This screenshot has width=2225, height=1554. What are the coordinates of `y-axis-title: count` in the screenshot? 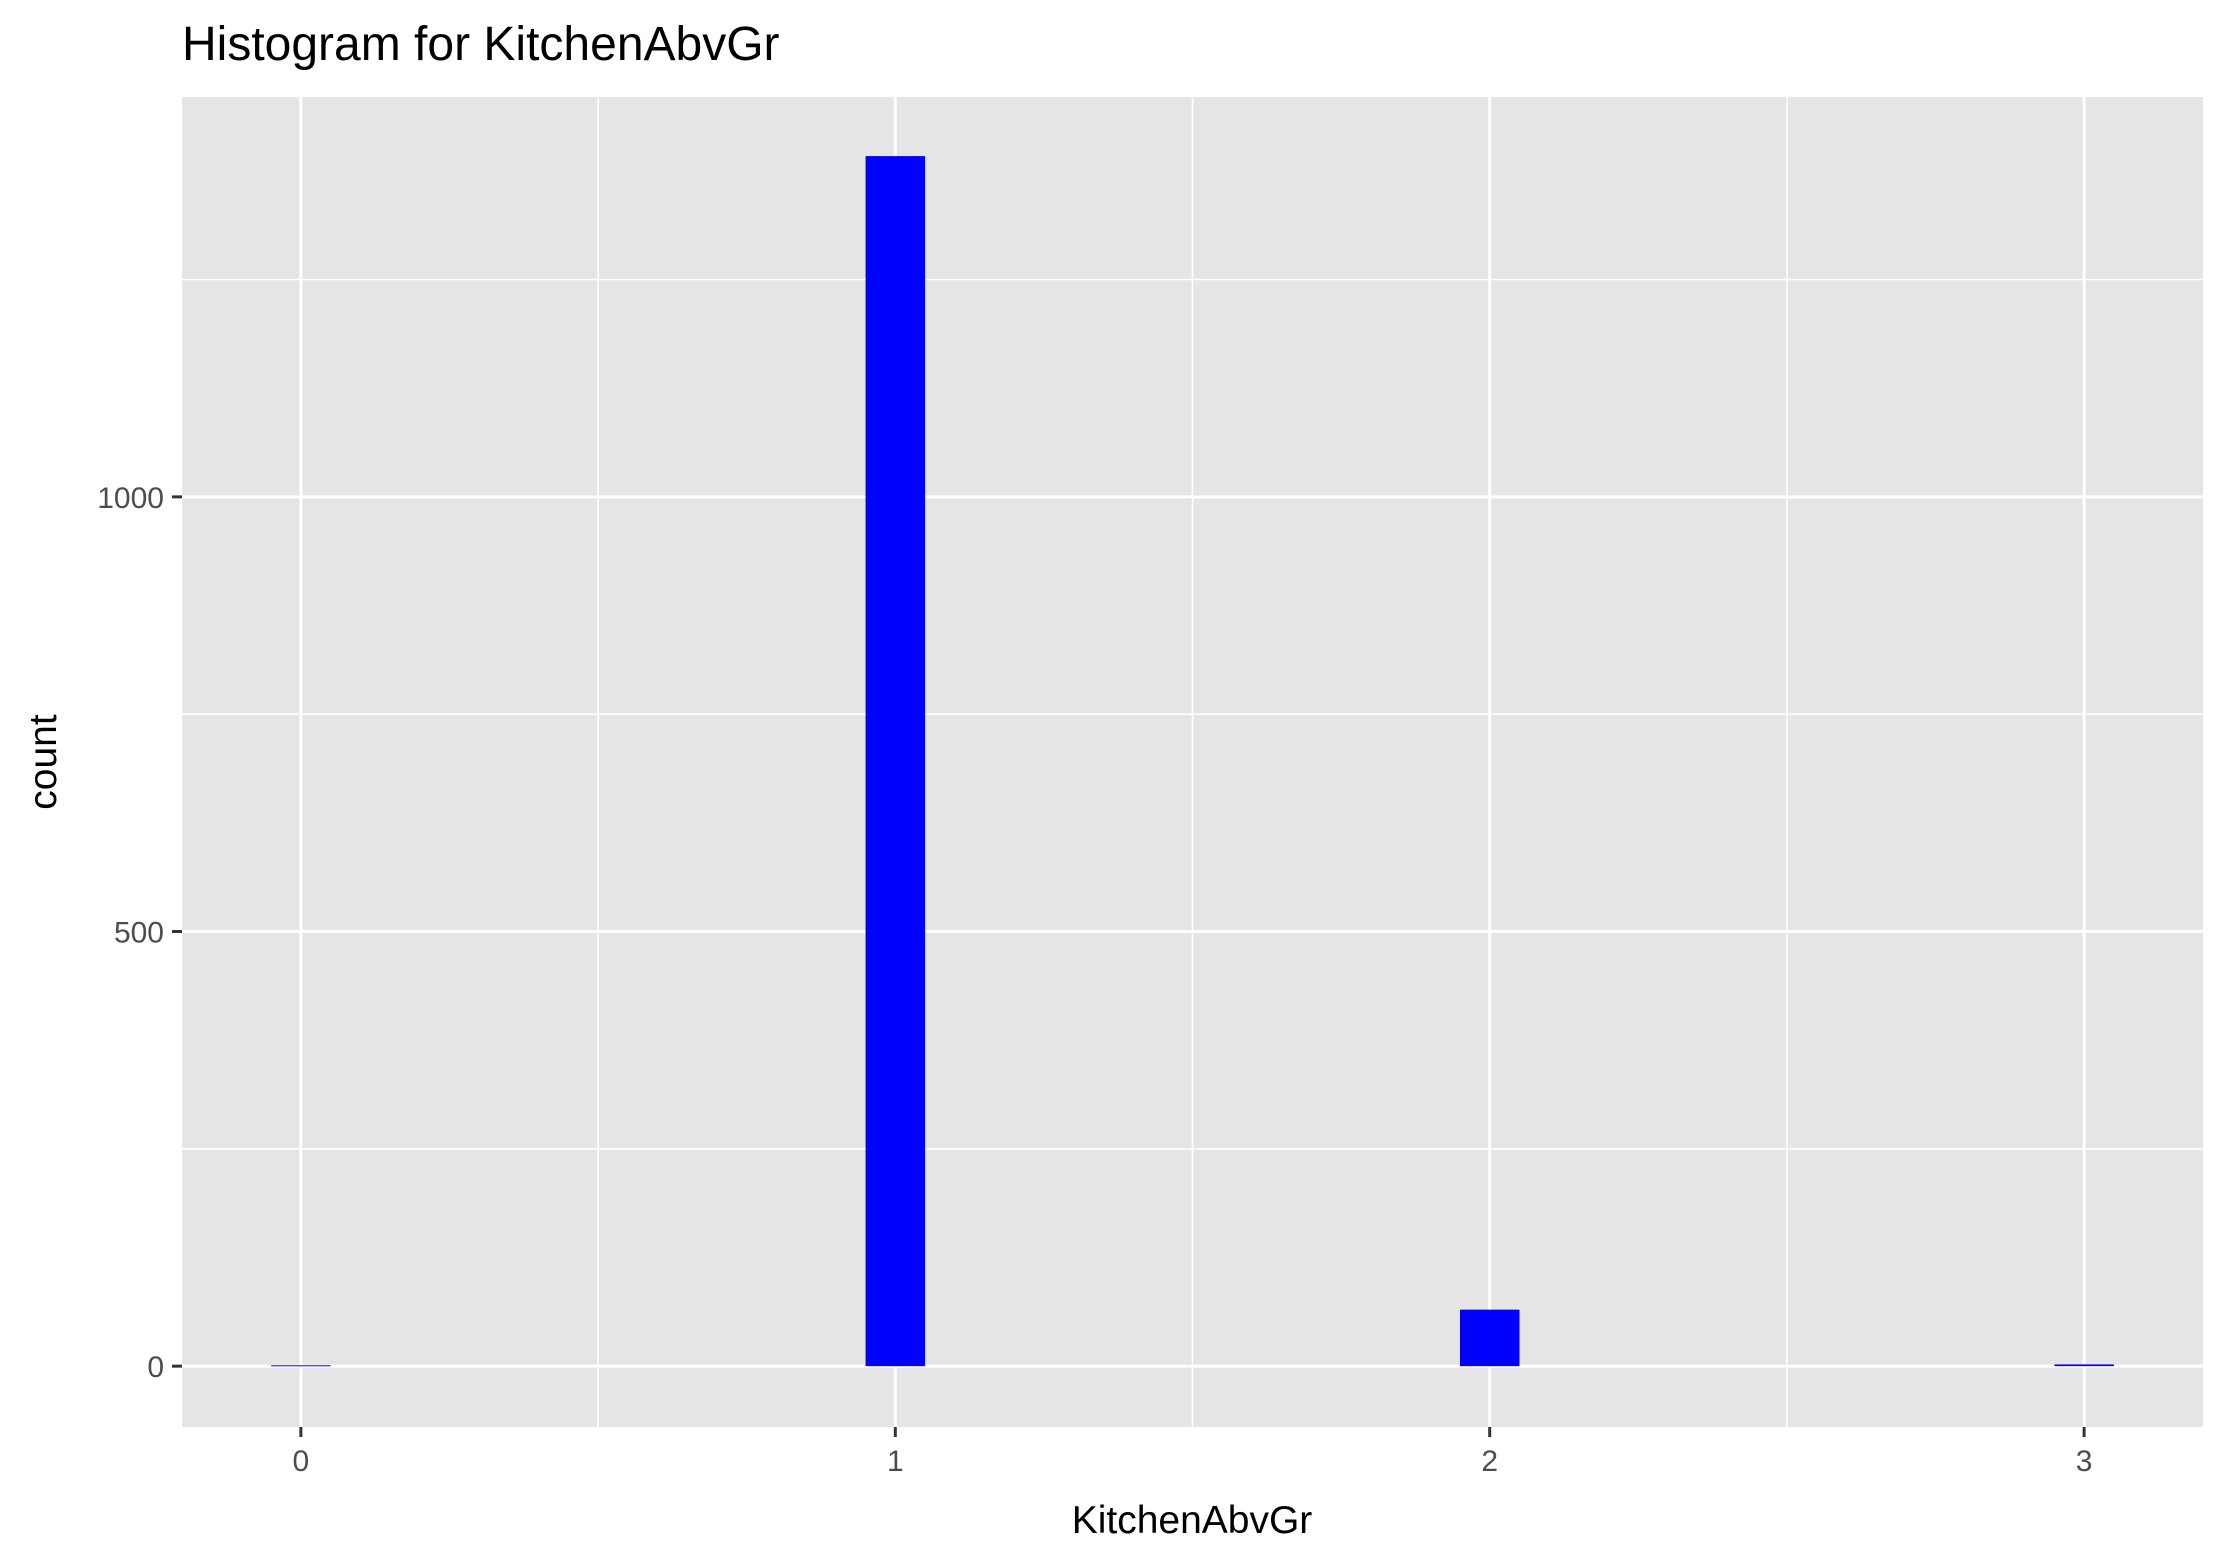 It's located at (43, 762).